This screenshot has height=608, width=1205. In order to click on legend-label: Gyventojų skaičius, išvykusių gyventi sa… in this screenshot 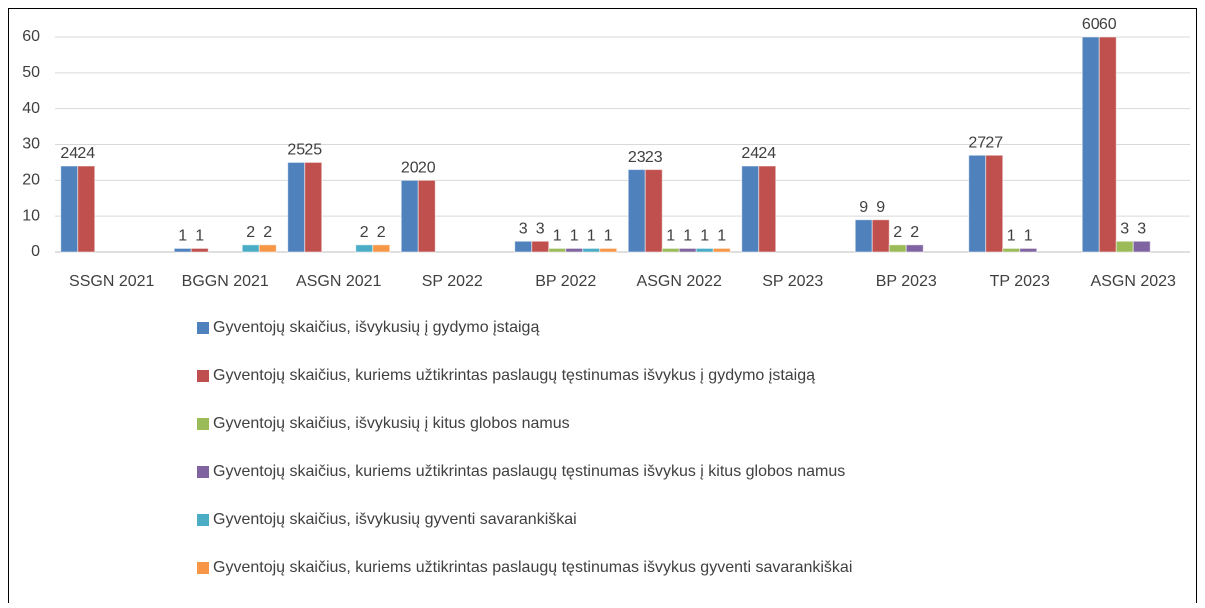, I will do `click(395, 519)`.